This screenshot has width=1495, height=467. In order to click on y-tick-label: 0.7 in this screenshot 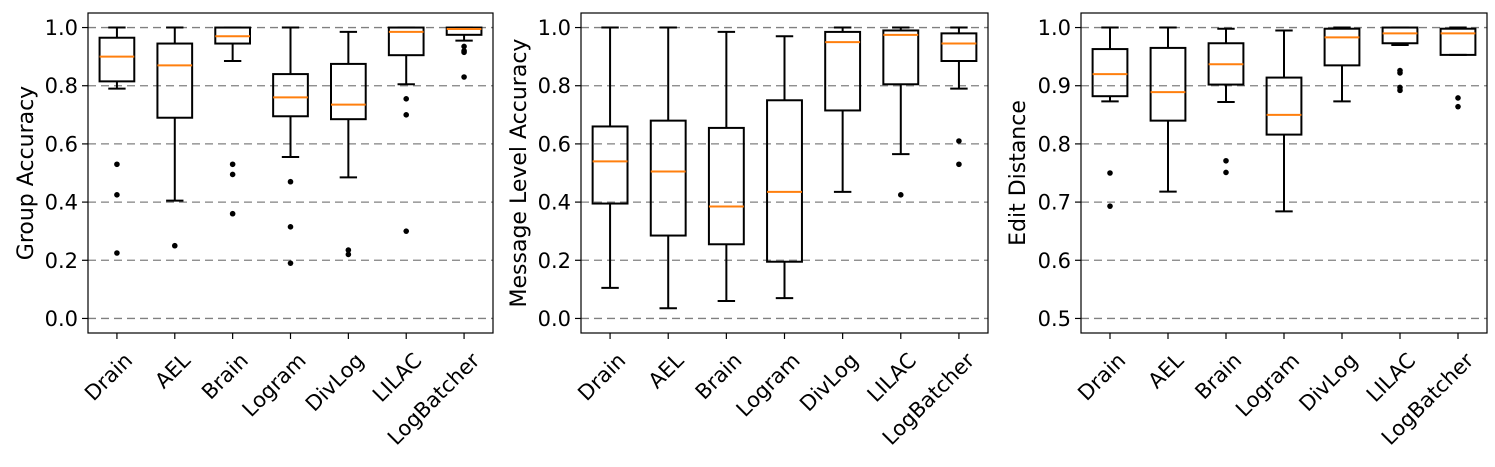, I will do `click(1054, 203)`.